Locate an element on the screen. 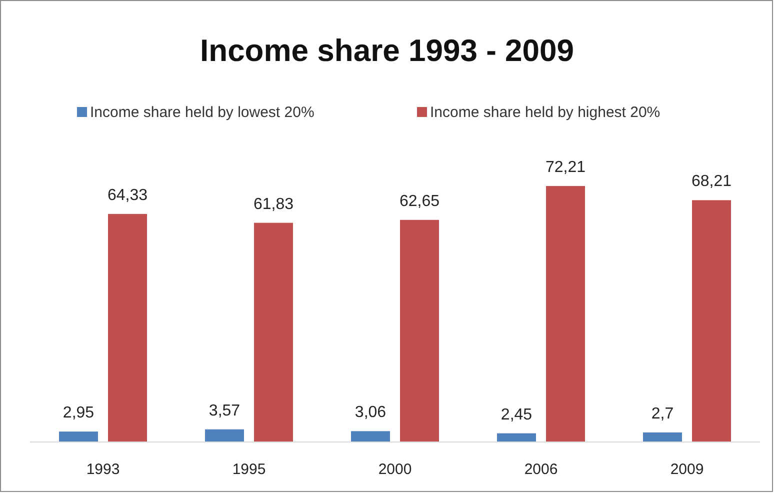 The width and height of the screenshot is (774, 493). legend-label: Income share held by highest 20% is located at coordinates (545, 112).